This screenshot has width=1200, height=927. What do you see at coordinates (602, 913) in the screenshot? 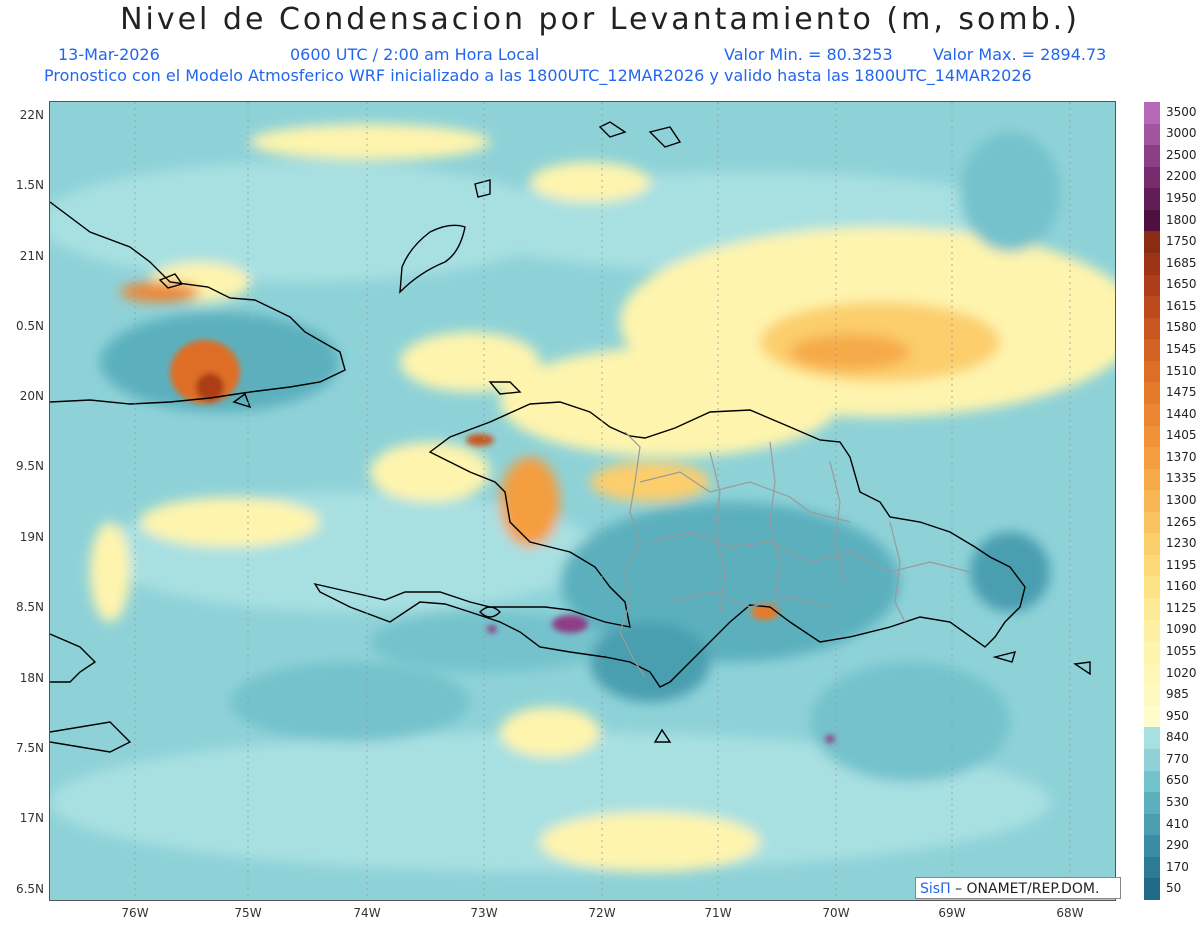
I see `lon-label: 72W` at bounding box center [602, 913].